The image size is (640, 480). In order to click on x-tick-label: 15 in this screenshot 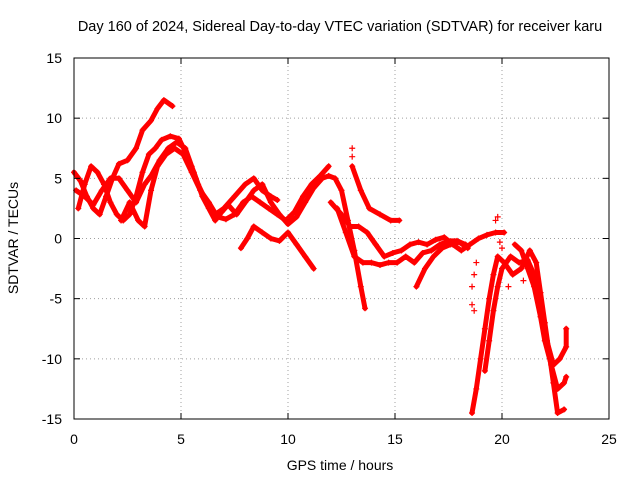, I will do `click(395, 439)`.